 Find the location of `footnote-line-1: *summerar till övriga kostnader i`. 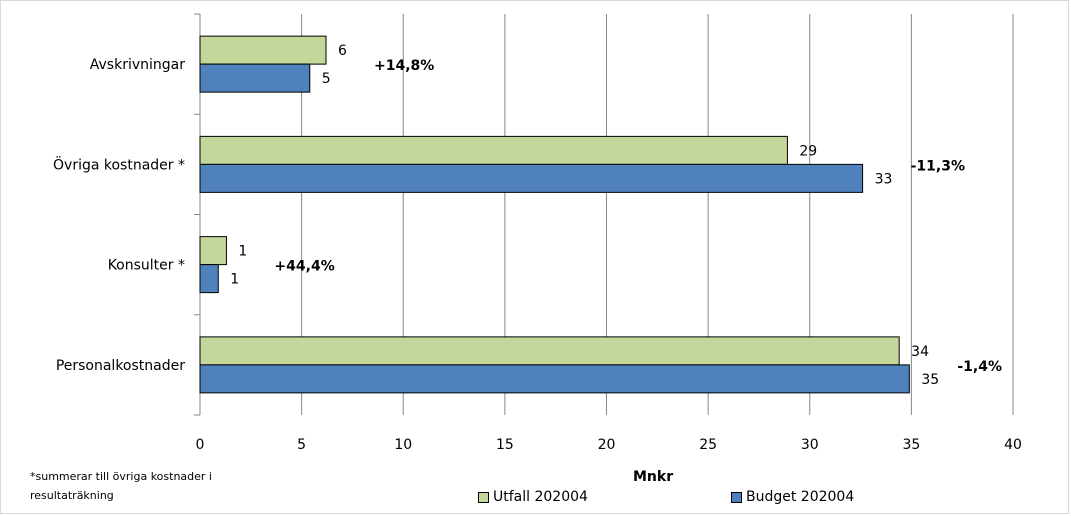

footnote-line-1: *summerar till övriga kostnader i is located at coordinates (121, 476).